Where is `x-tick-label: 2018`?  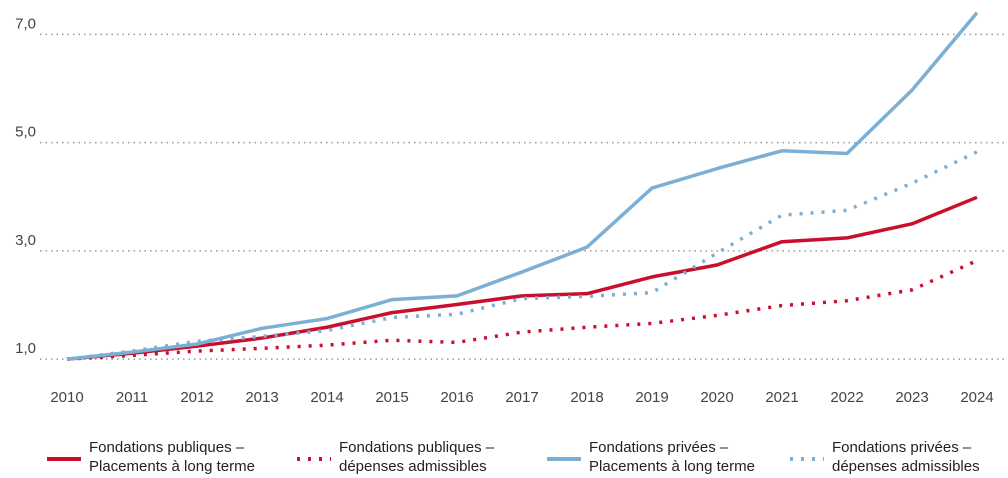
x-tick-label: 2018 is located at coordinates (586, 397).